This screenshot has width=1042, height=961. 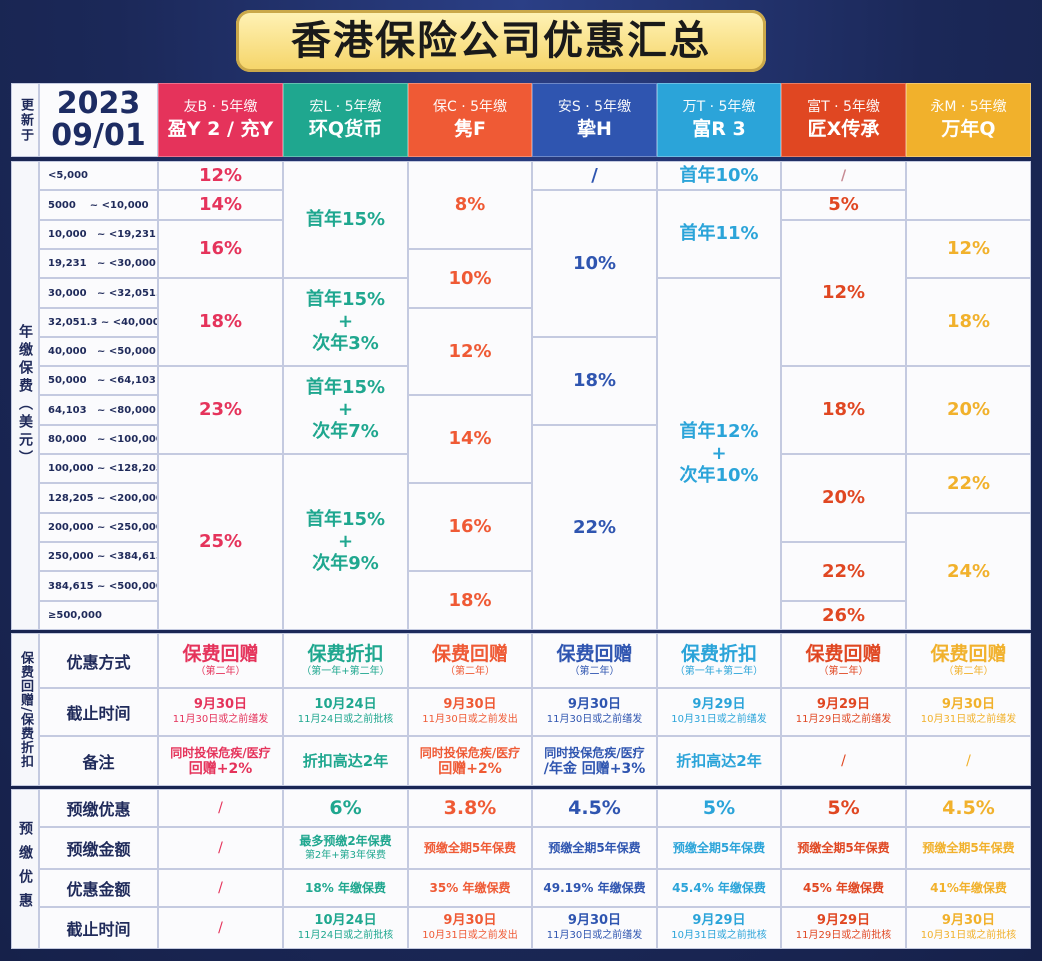 What do you see at coordinates (98, 889) in the screenshot?
I see `row-label: 优惠金额` at bounding box center [98, 889].